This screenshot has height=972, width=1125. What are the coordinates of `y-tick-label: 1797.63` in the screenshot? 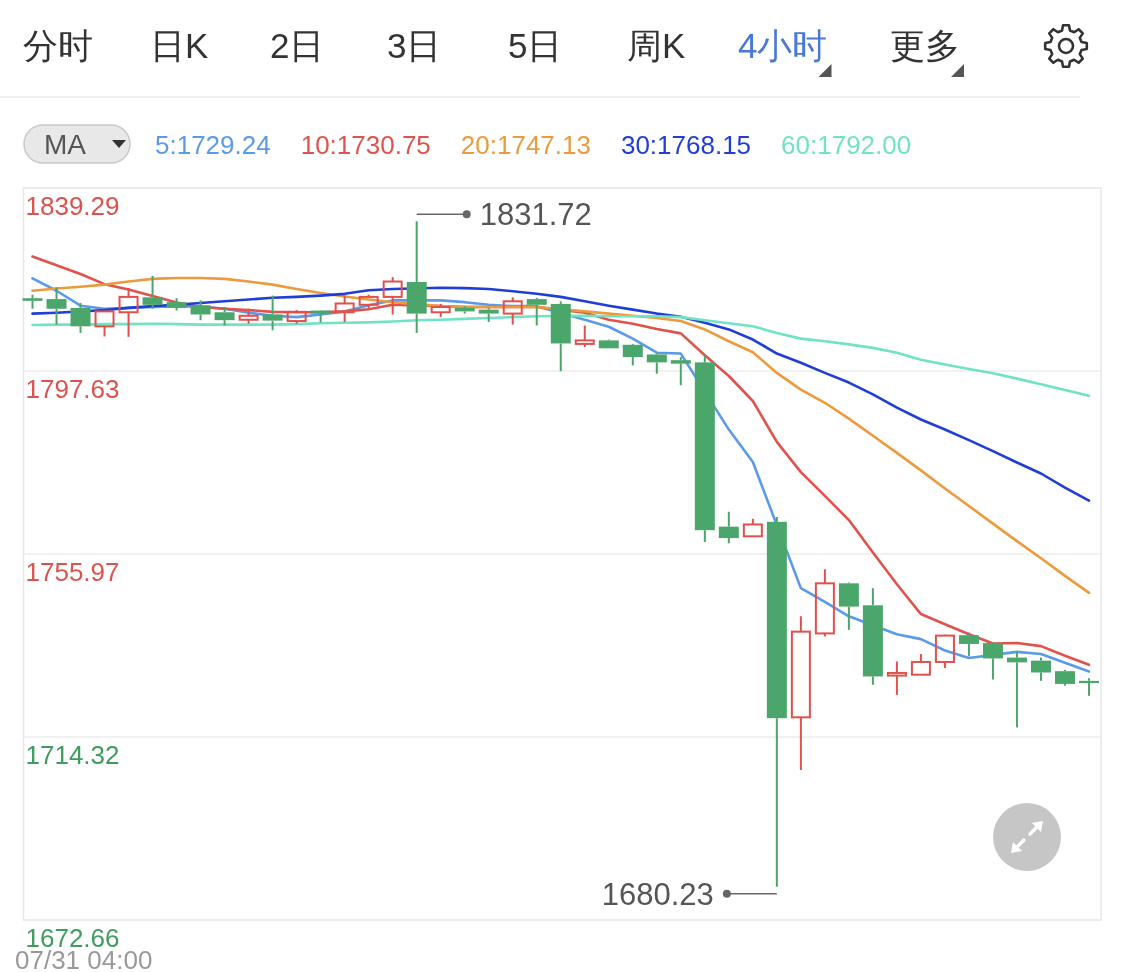 It's located at (72, 389).